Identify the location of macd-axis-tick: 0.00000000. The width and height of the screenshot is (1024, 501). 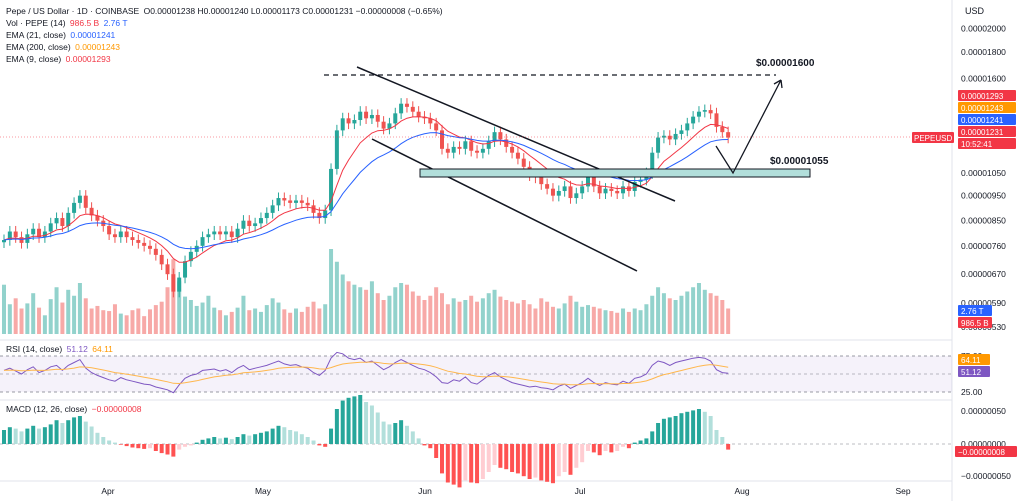
(983, 444).